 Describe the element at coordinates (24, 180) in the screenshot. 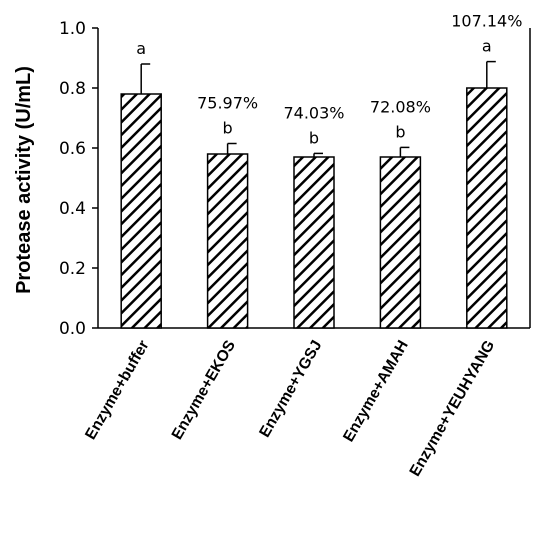

I see `y-axis-title: Protease activity (U/mL)` at that location.